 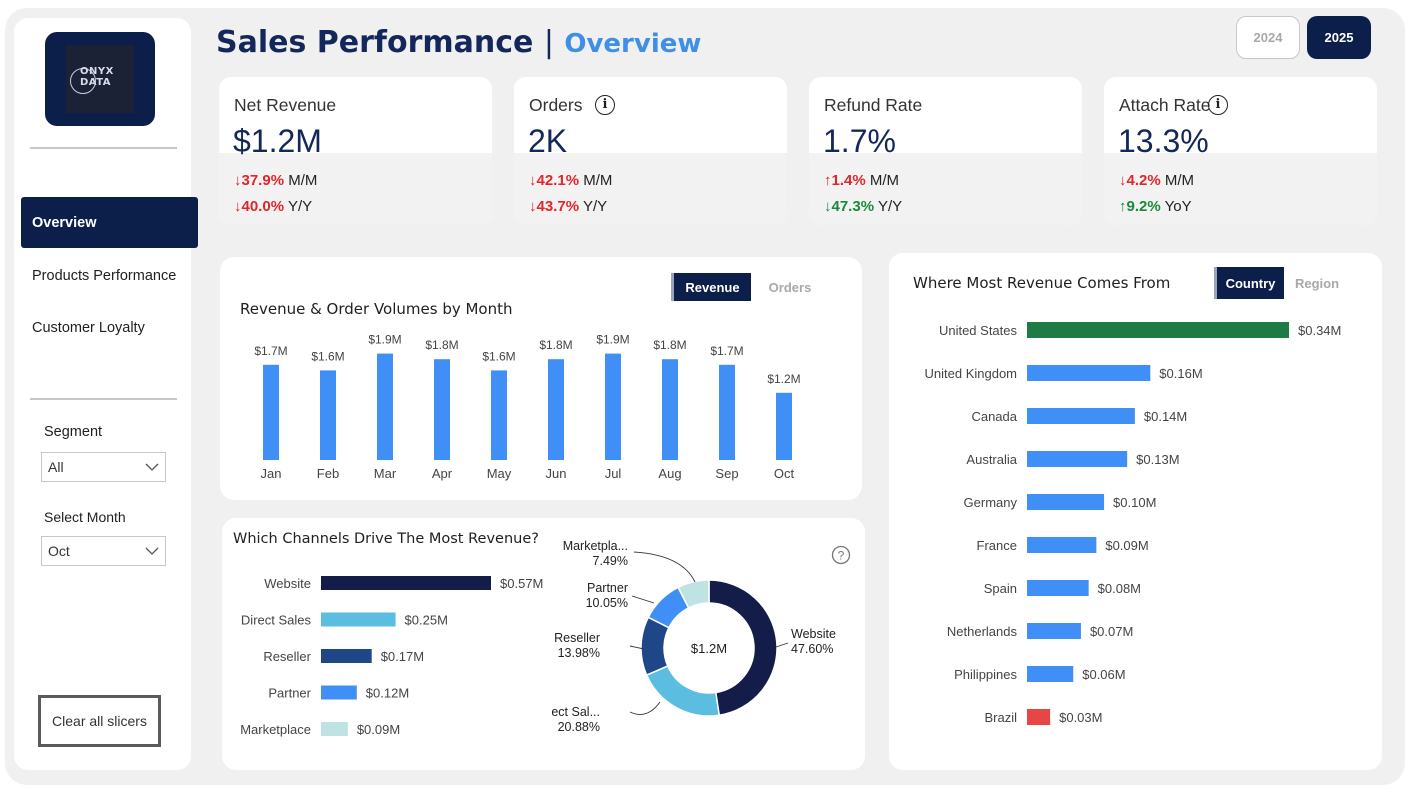 What do you see at coordinates (790, 287) in the screenshot?
I see `toggle-orders: Orders` at bounding box center [790, 287].